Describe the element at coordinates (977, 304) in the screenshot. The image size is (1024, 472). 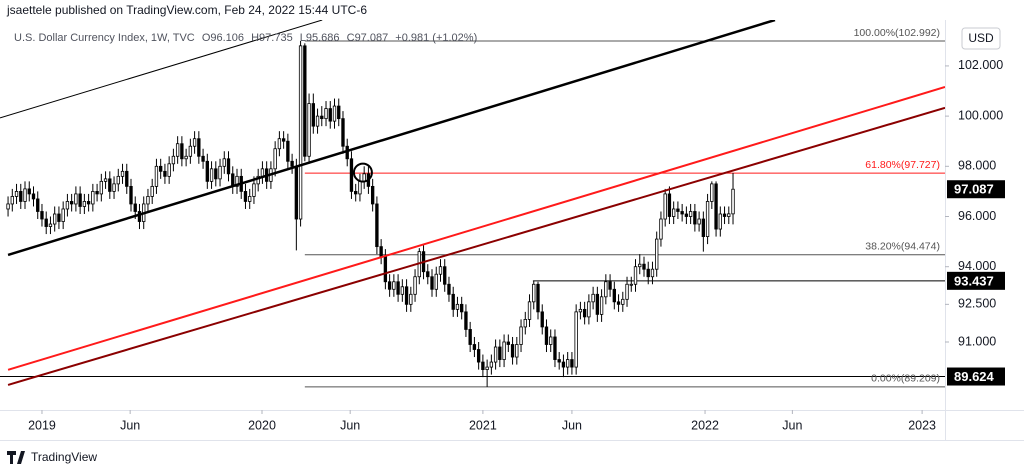
I see `y-tick-label: 92.500` at that location.